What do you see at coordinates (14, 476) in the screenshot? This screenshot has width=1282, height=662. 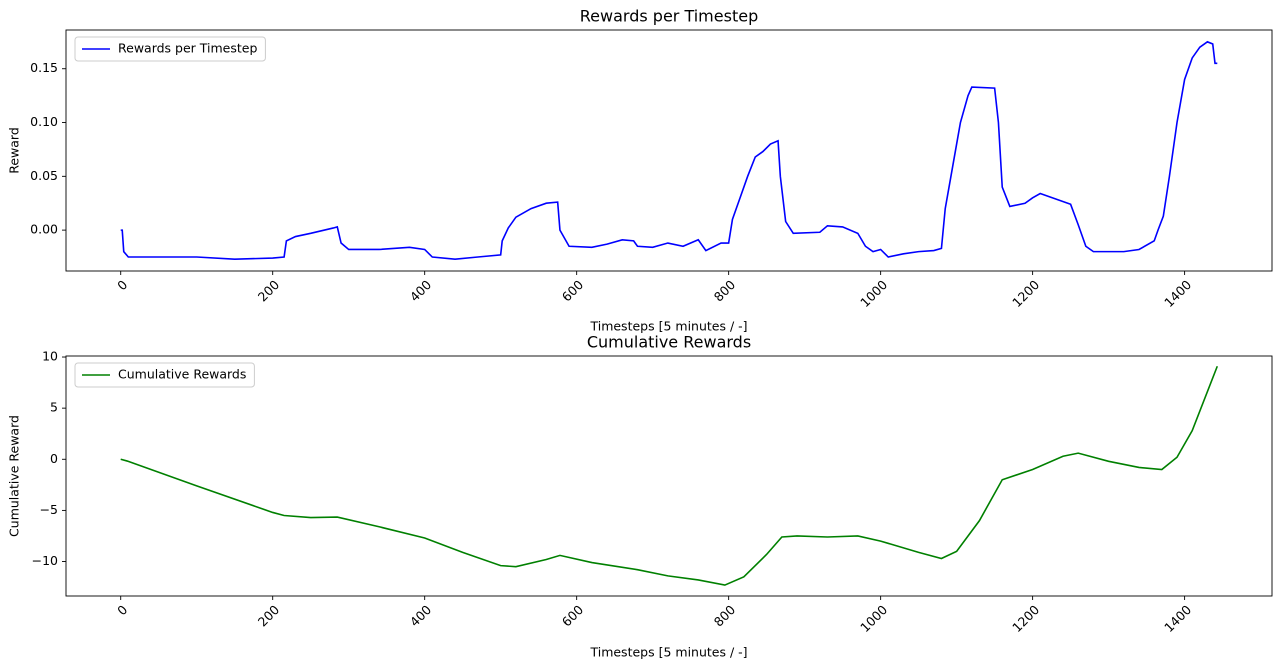 I see `y-axis-label: Cumulative Reward` at bounding box center [14, 476].